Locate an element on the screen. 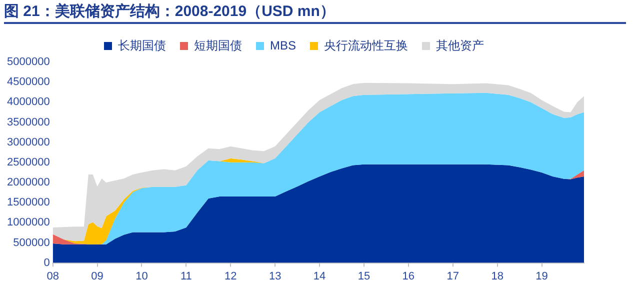 This screenshot has height=293, width=640. x-tick-label: 12 is located at coordinates (230, 276).